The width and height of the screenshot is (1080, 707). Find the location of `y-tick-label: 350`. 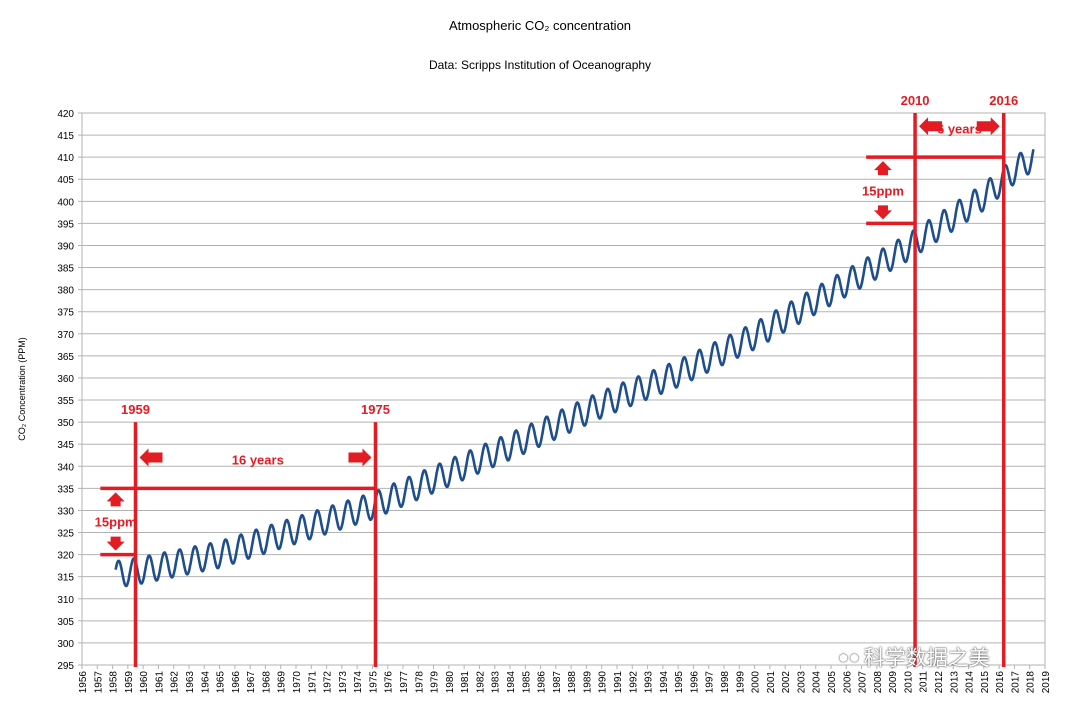

y-tick-label: 350 is located at coordinates (65, 423).